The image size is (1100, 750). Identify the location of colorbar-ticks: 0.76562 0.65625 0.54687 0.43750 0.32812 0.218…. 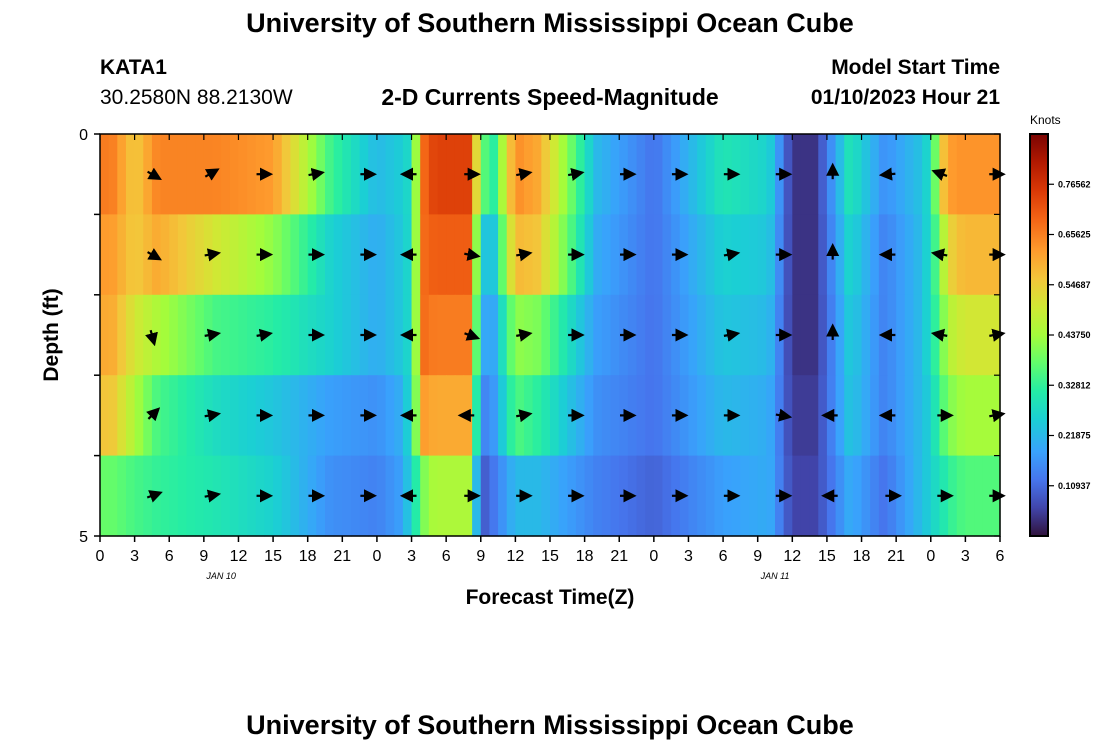
(1069, 335).